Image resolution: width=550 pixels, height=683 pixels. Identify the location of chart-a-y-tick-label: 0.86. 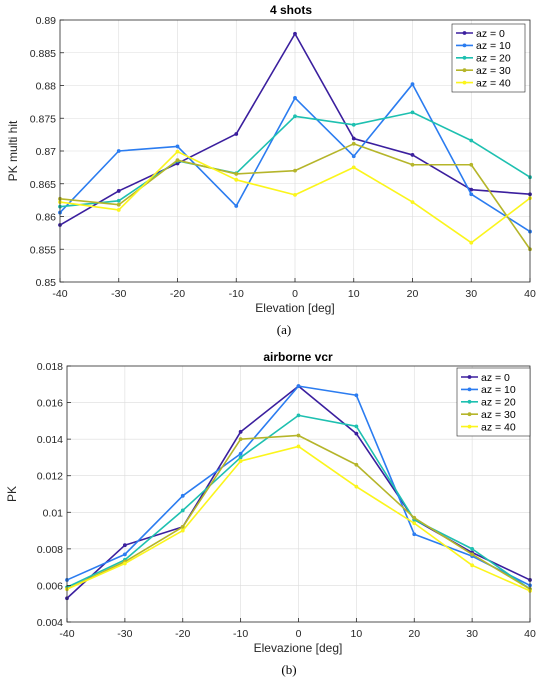
(46, 218).